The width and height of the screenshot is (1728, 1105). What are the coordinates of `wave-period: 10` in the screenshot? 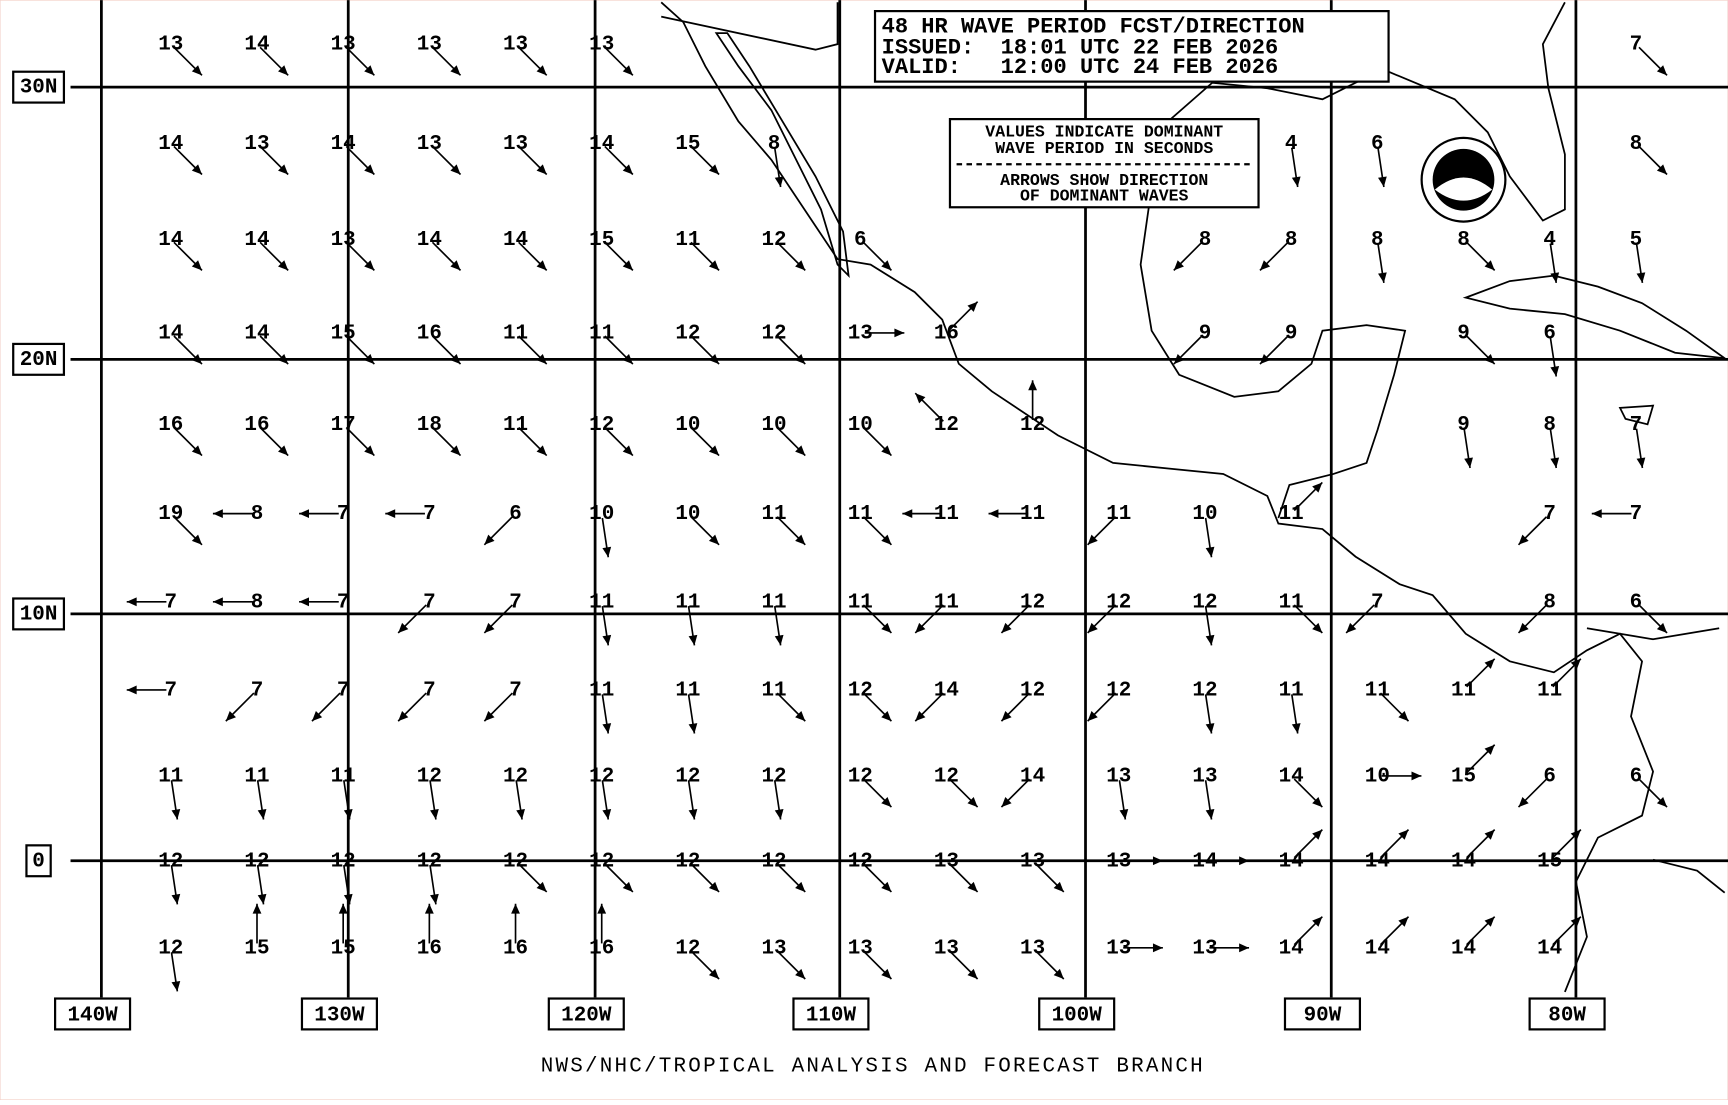 It's located at (1204, 514).